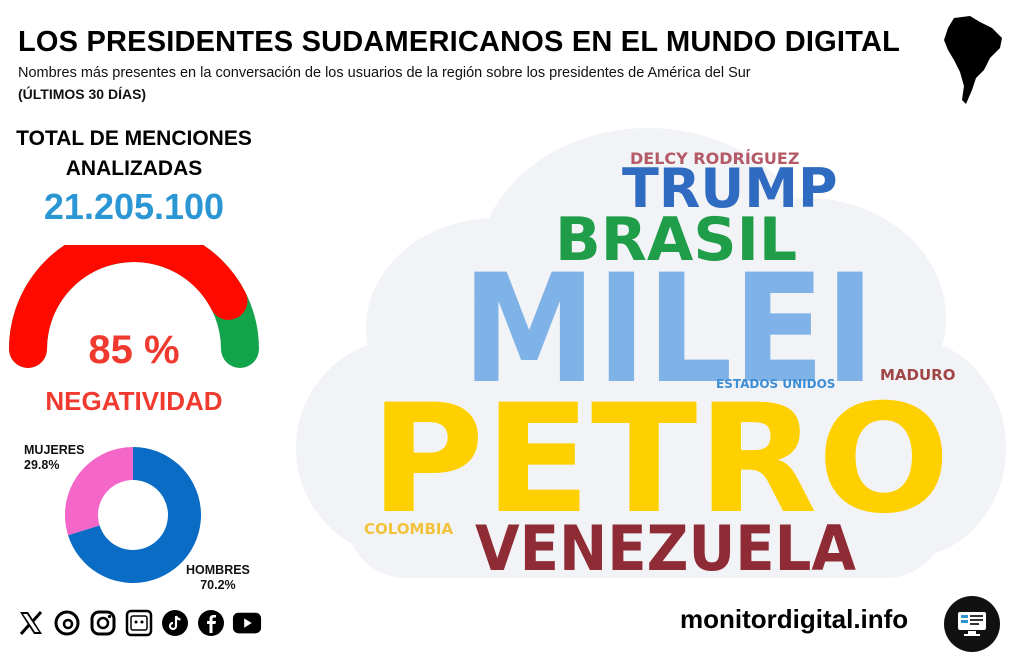 This screenshot has width=1024, height=660. I want to click on negativity-gauge, so click(134, 306).